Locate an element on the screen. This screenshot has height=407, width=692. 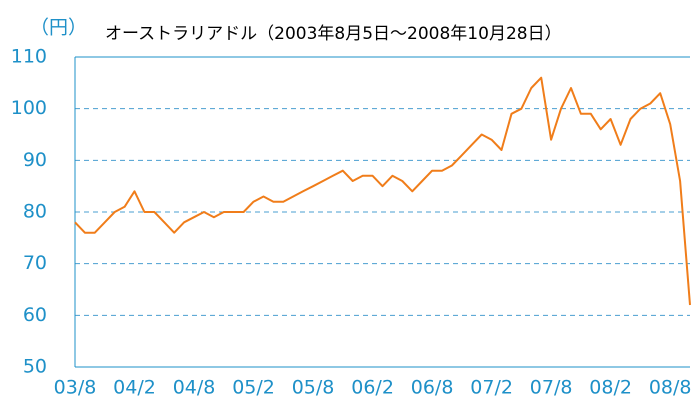
x-tick-label: 08/8 is located at coordinates (670, 388).